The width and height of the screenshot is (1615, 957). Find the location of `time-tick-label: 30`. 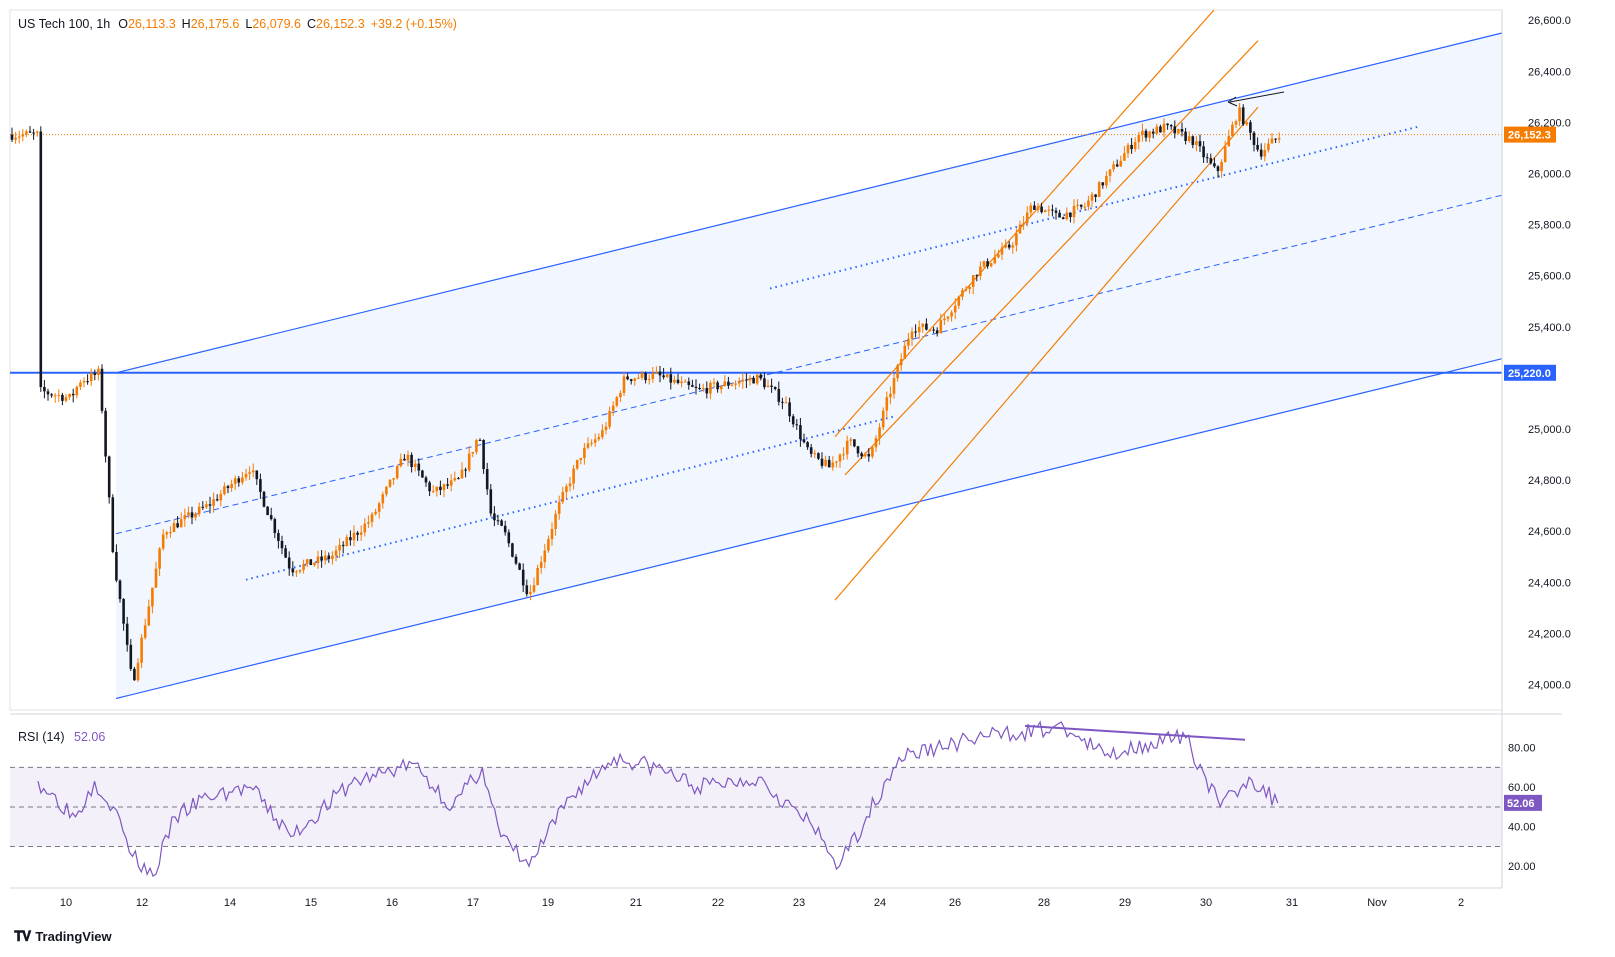

time-tick-label: 30 is located at coordinates (1206, 903).